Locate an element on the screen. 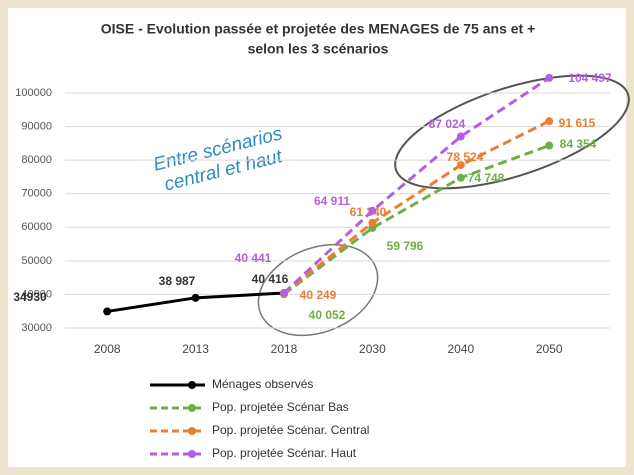 This screenshot has height=475, width=634. legend-label: Pop. projetée Scénar Bas is located at coordinates (280, 407).